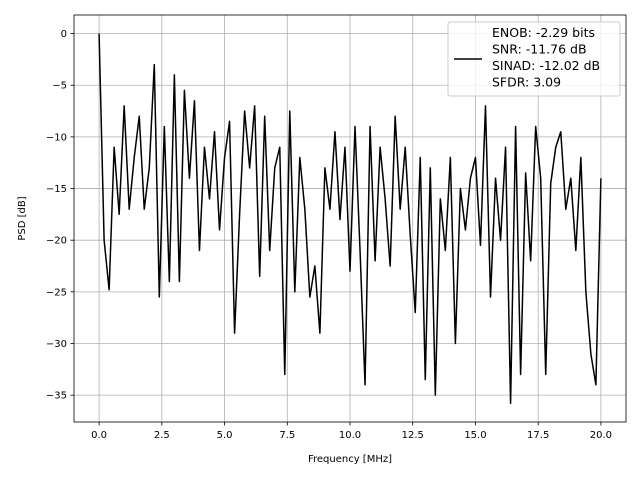 The height and width of the screenshot is (480, 640). What do you see at coordinates (475, 435) in the screenshot?
I see `x-tick-label: 15.0` at bounding box center [475, 435].